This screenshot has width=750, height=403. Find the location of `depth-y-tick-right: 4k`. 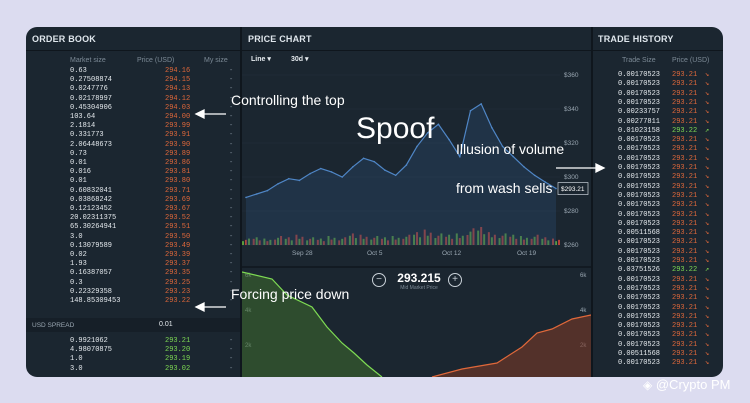

depth-y-tick-right: 4k is located at coordinates (583, 311).